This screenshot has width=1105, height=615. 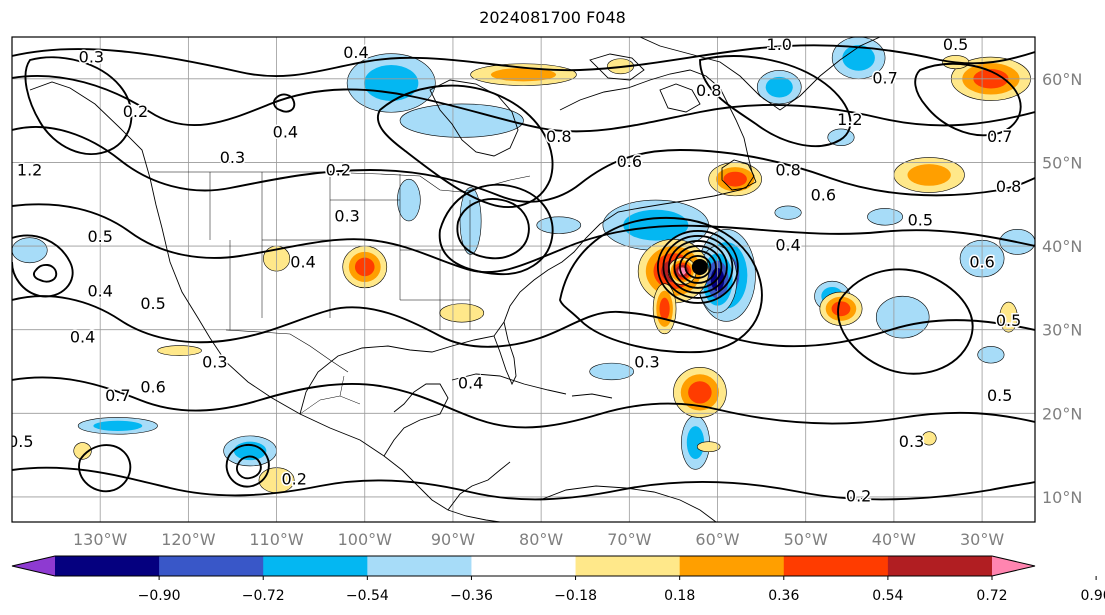 I want to click on longitude-tick-label: 30°W, so click(x=982, y=539).